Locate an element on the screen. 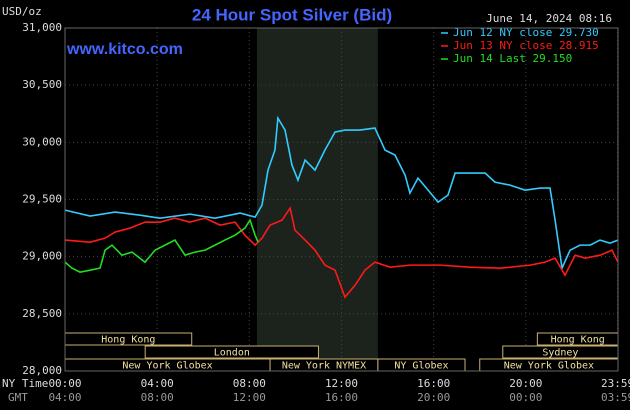 The image size is (630, 410). chart-title: 24 Hour Spot Silver (Bid) is located at coordinates (292, 14).